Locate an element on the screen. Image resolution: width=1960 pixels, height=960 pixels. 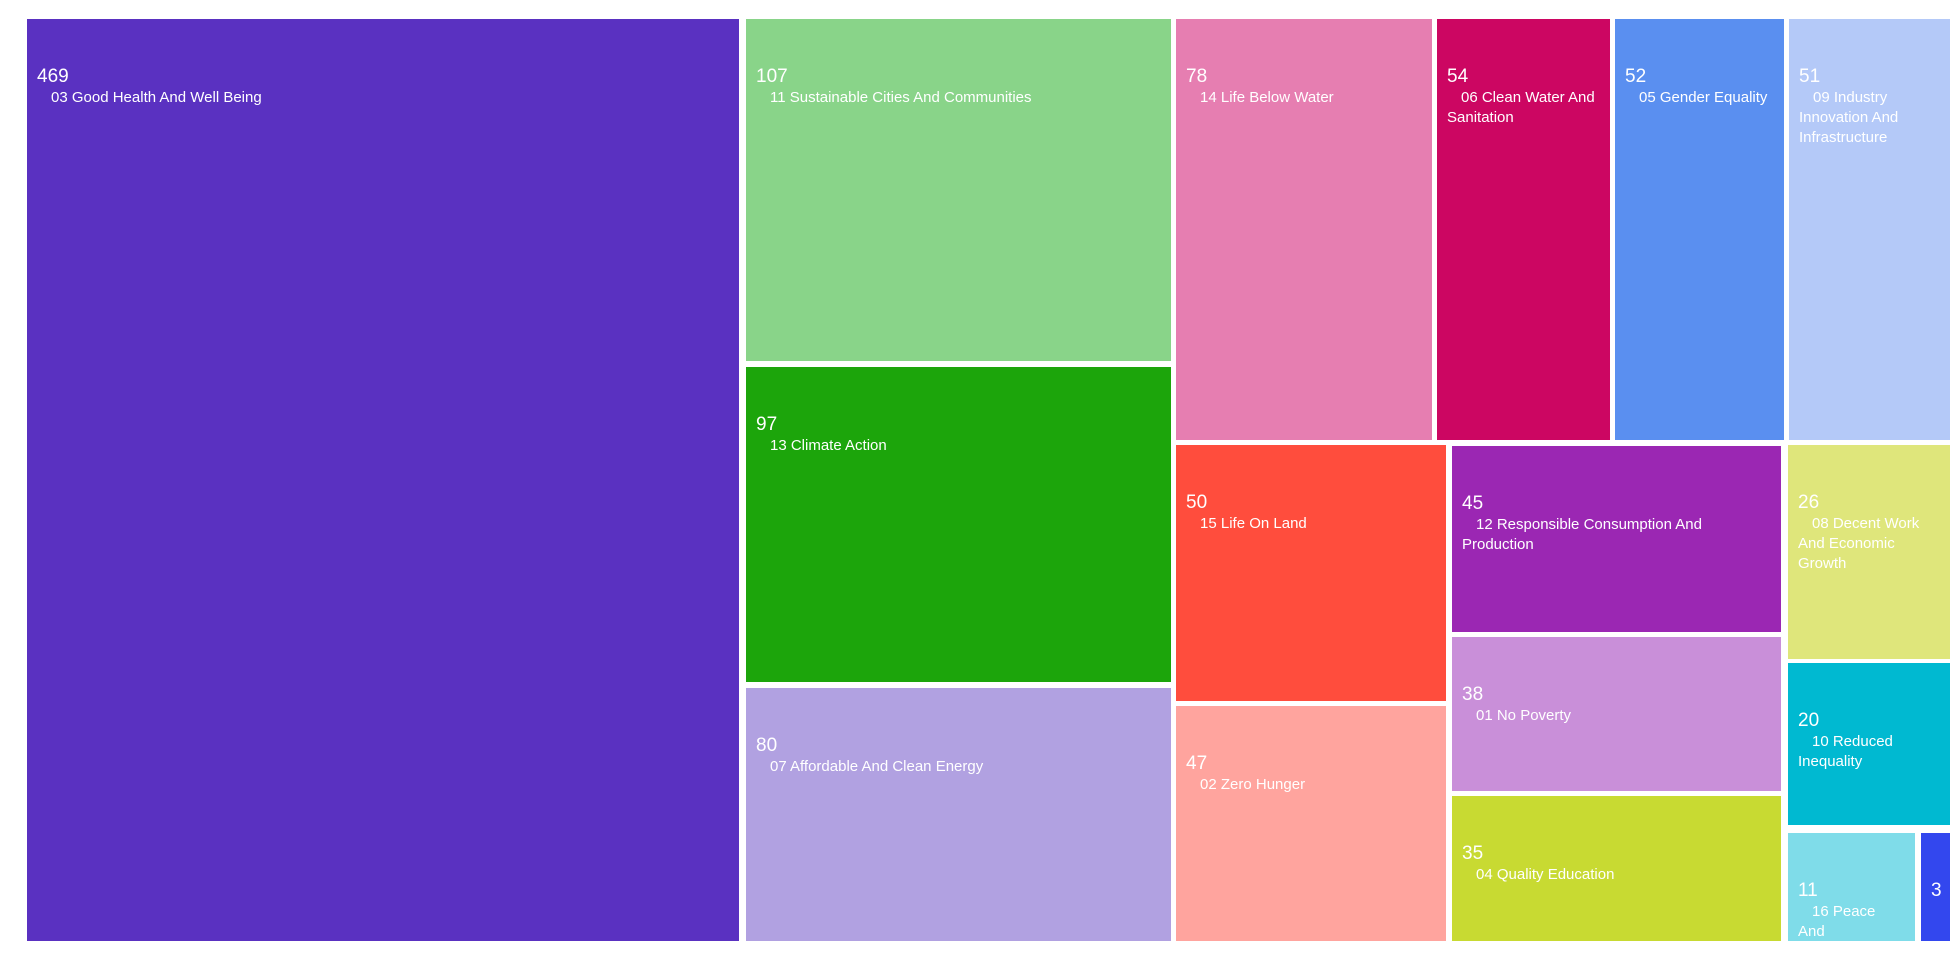
tile-label: 14 Life Below Water is located at coordinates (1267, 97).